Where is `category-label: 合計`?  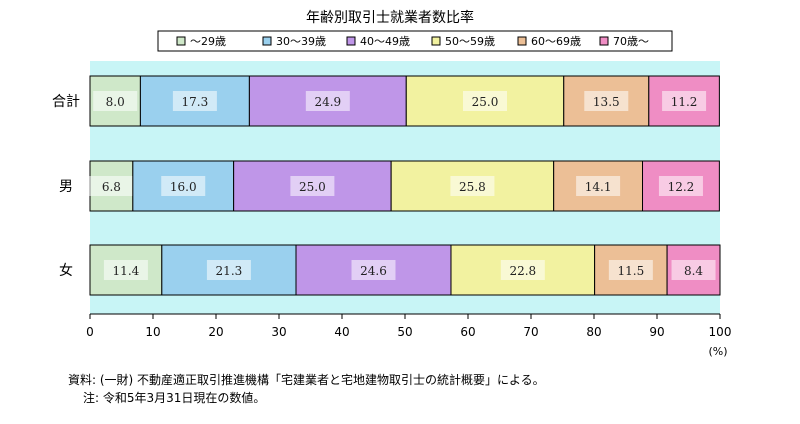 category-label: 合計 is located at coordinates (66, 102).